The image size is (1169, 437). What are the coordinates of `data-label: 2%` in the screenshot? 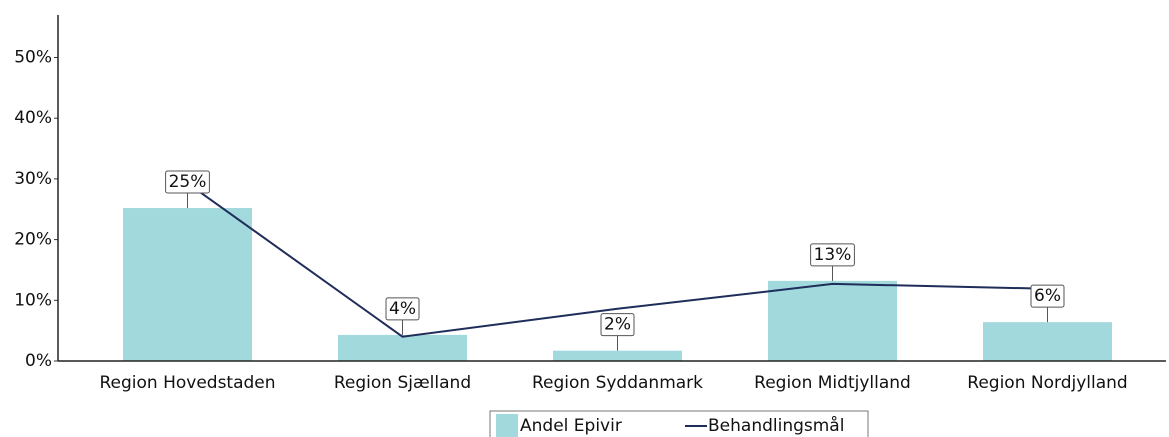 It's located at (617, 325).